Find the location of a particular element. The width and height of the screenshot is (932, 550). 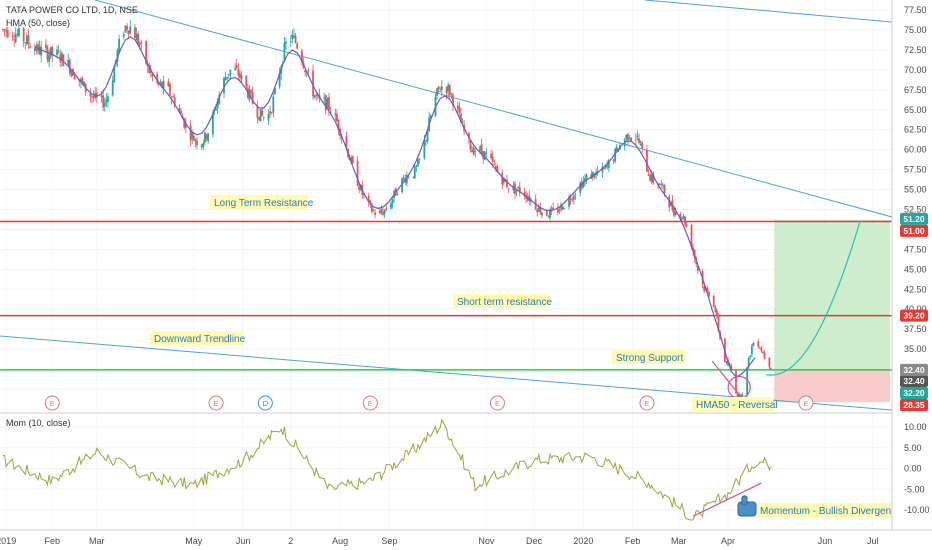

hand-pointer-icon is located at coordinates (747, 506).